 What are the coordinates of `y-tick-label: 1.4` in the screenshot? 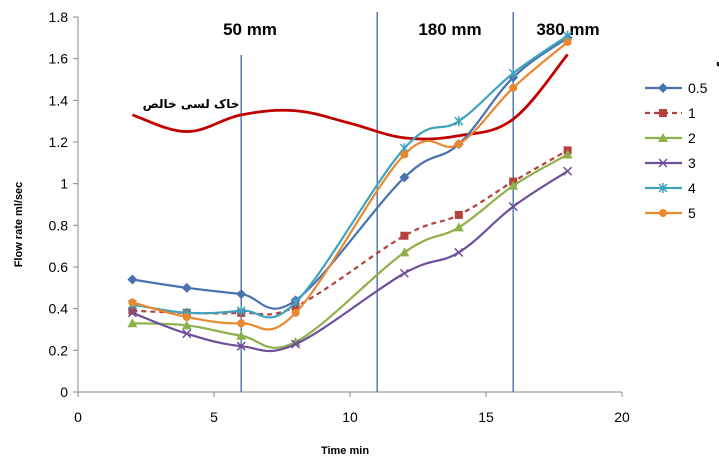 It's located at (59, 100).